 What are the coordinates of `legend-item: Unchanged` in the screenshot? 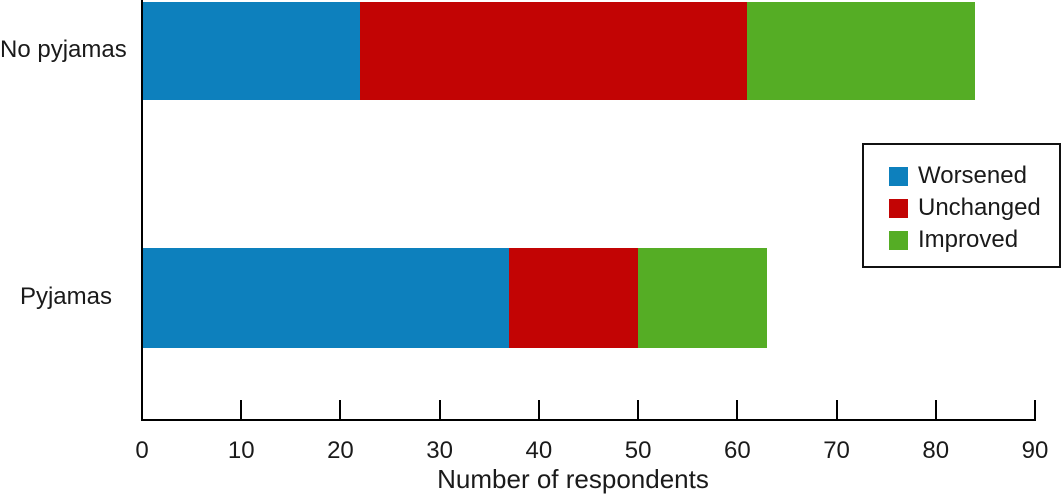 It's located at (974, 208).